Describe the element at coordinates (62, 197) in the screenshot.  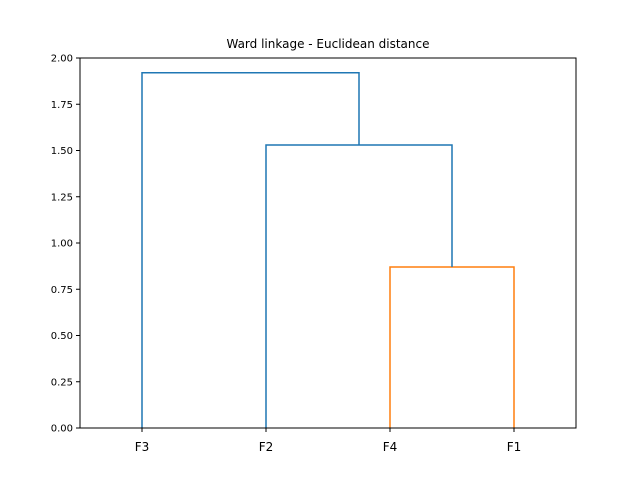
I see `y-tick-label: 1.25` at that location.